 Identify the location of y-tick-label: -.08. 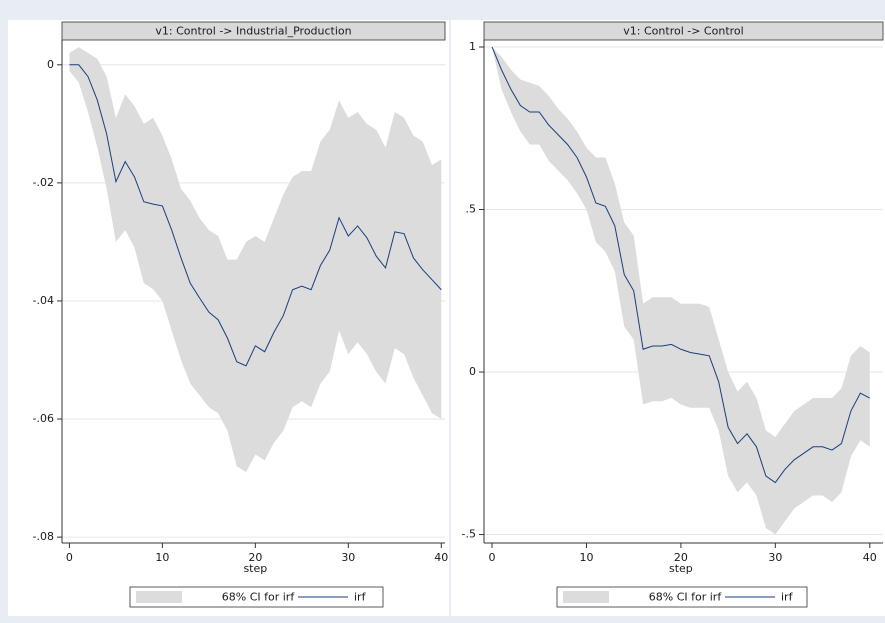
(43, 536).